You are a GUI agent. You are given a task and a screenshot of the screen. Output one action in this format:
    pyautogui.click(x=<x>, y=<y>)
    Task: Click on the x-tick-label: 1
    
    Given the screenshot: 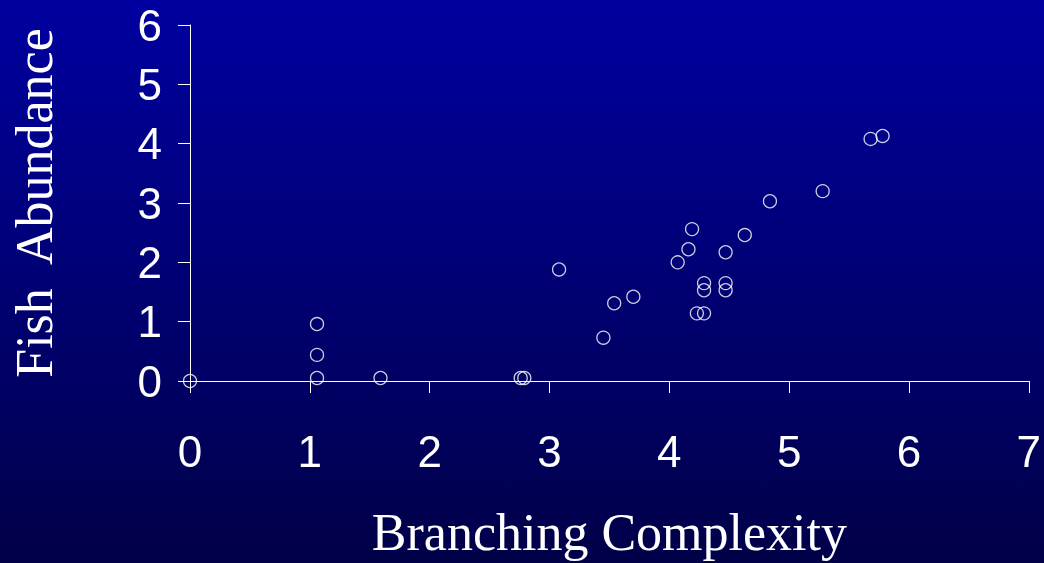 What is the action you would take?
    pyautogui.click(x=310, y=451)
    